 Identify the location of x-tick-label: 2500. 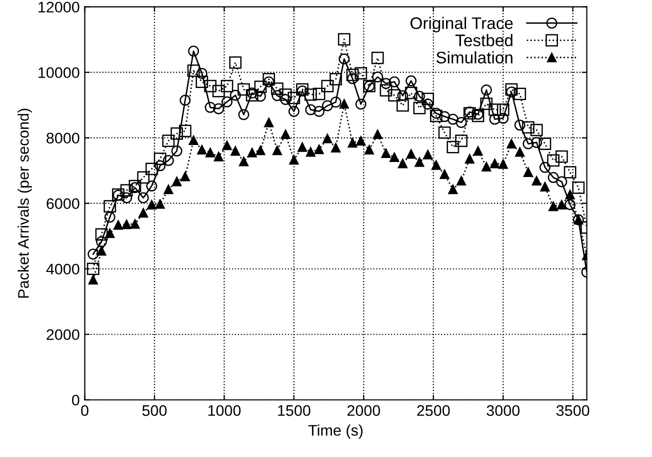
(433, 410).